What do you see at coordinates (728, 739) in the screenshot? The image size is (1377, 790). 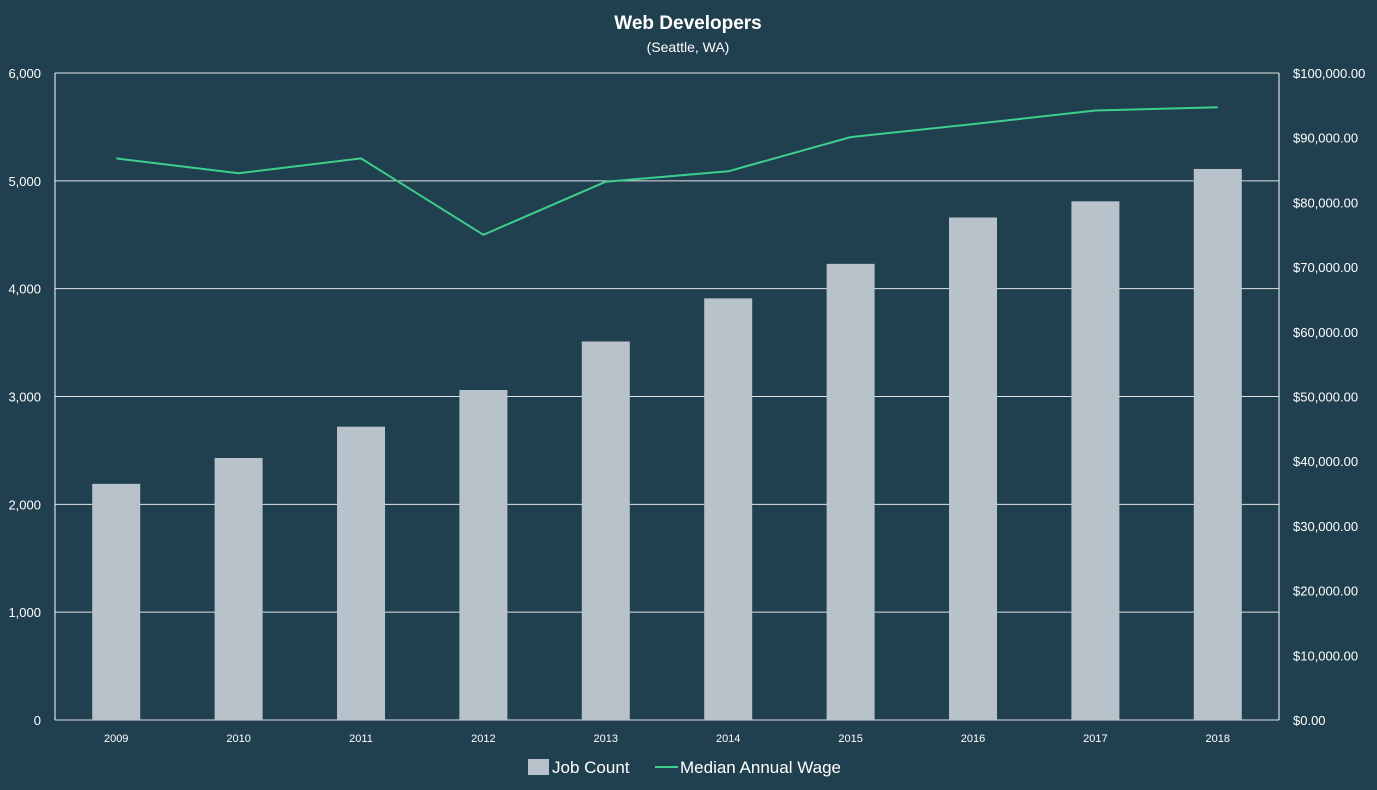 I see `x-tick-label: 2014` at bounding box center [728, 739].